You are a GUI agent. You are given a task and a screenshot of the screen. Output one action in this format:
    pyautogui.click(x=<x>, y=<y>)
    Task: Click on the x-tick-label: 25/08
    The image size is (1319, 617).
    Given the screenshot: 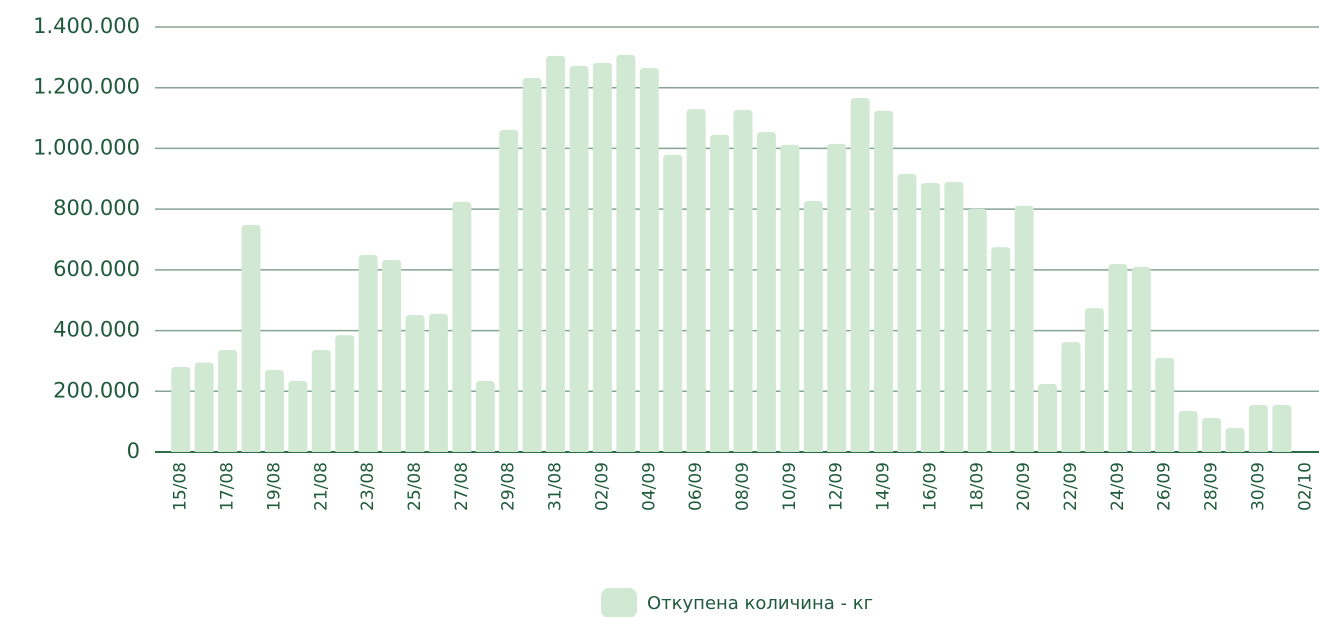 What is the action you would take?
    pyautogui.click(x=415, y=486)
    